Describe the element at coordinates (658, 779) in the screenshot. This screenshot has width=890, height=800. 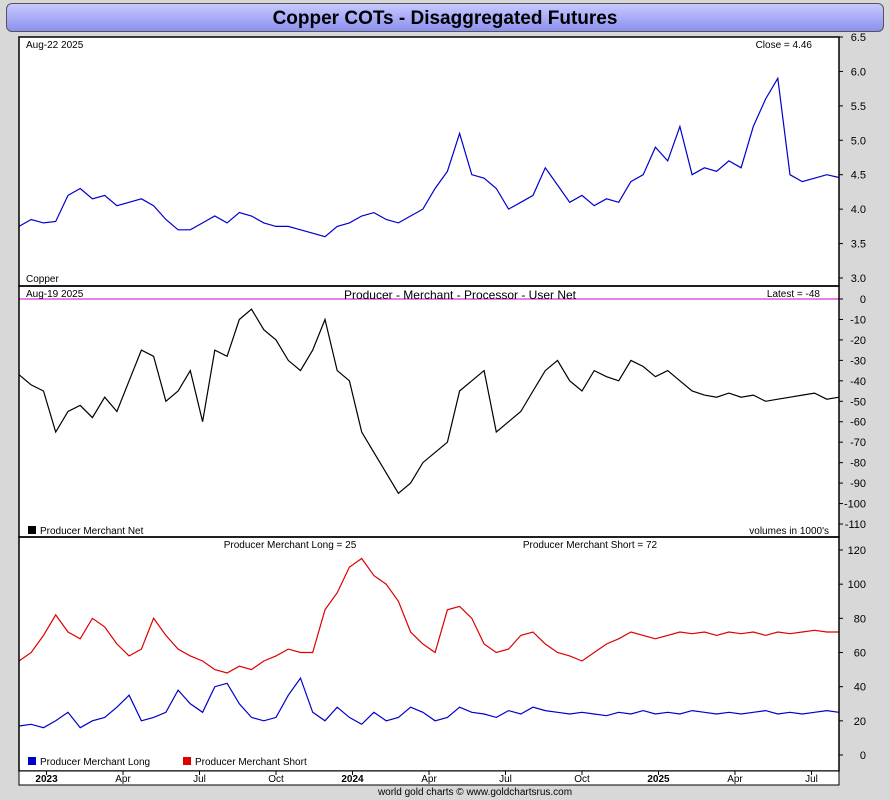
I see `x-tick-label: 2025` at that location.